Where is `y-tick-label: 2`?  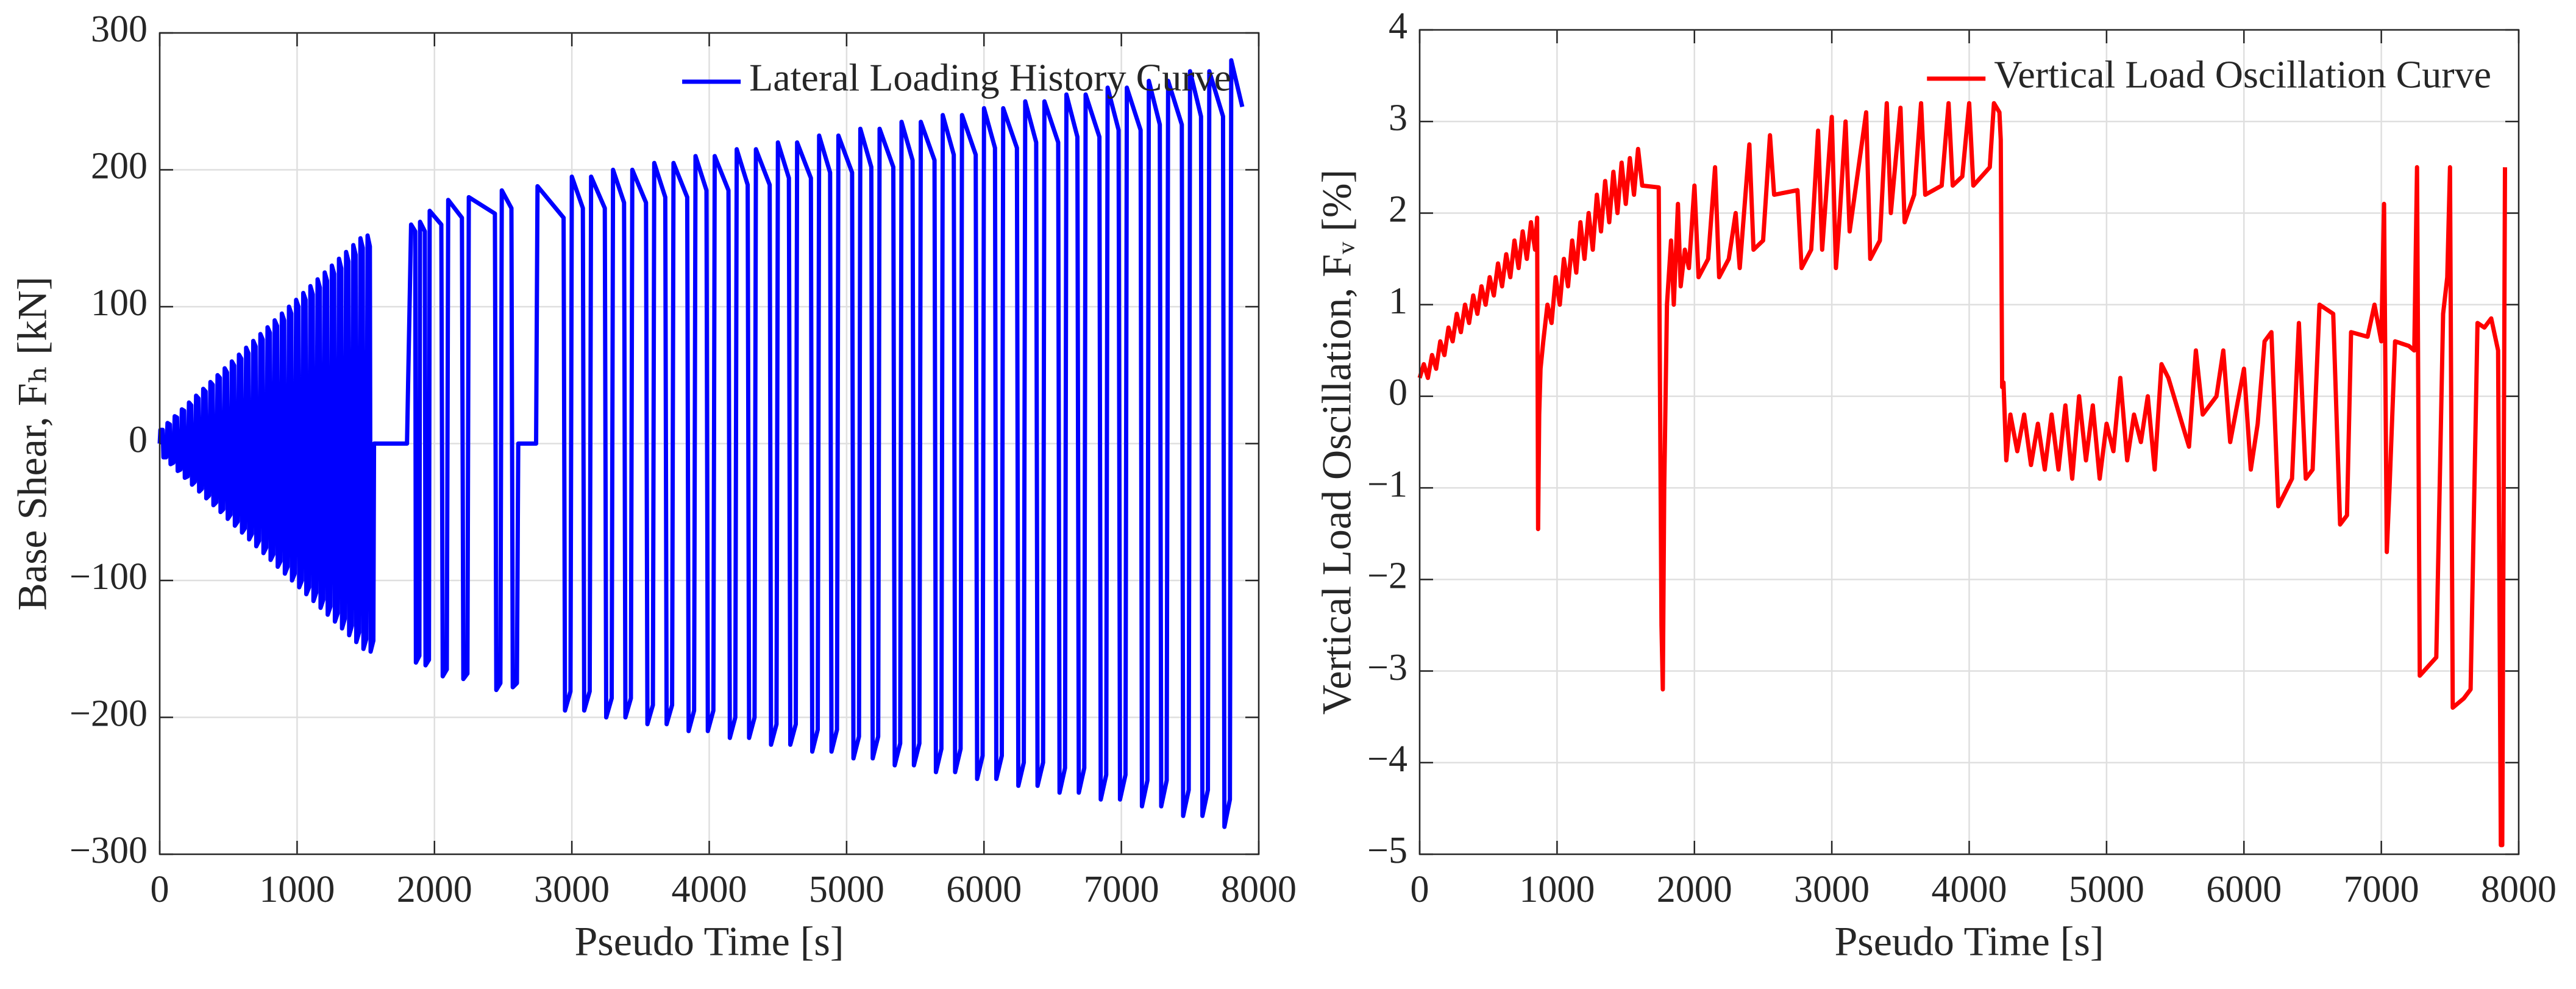
y-tick-label: 2 is located at coordinates (1398, 209).